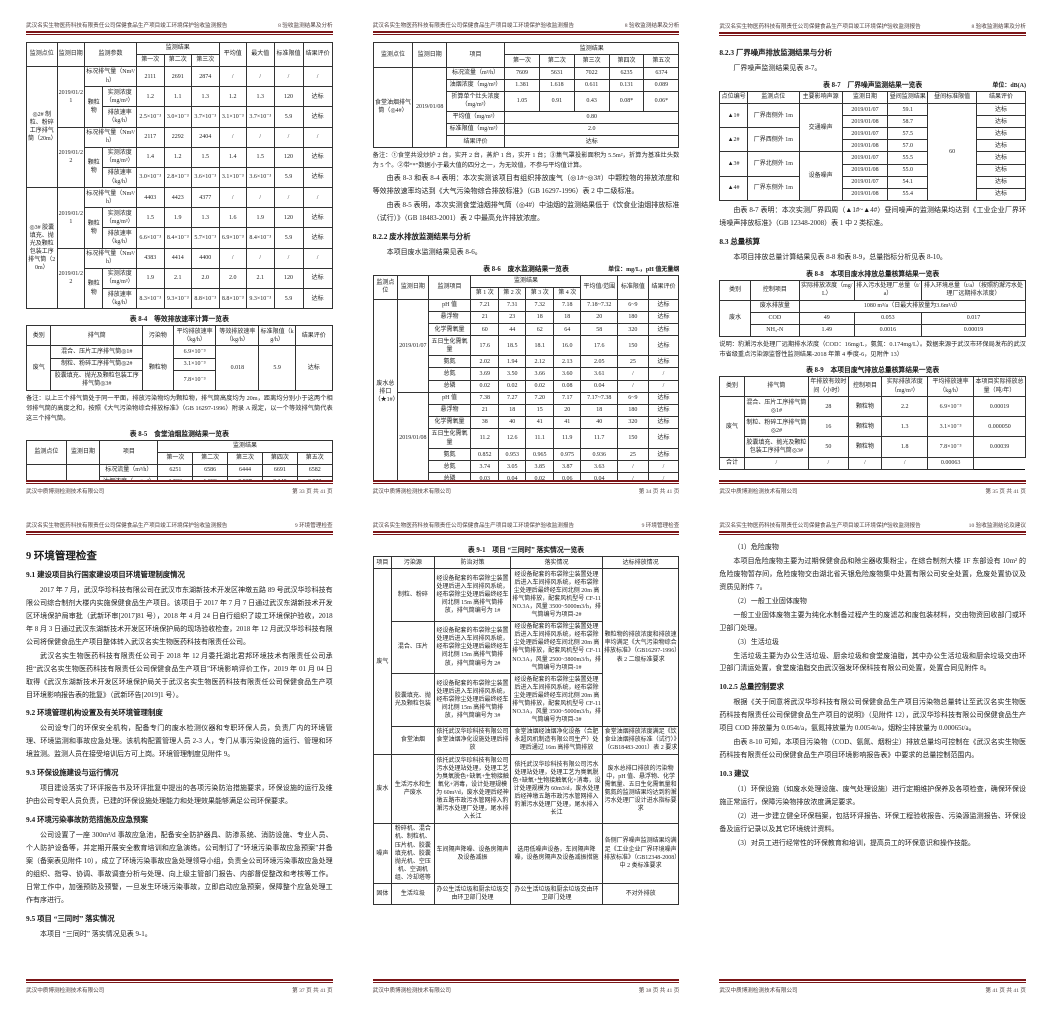 The width and height of the screenshot is (1052, 1016). Describe the element at coordinates (449, 386) in the screenshot. I see `table-cell: 总磷` at that location.